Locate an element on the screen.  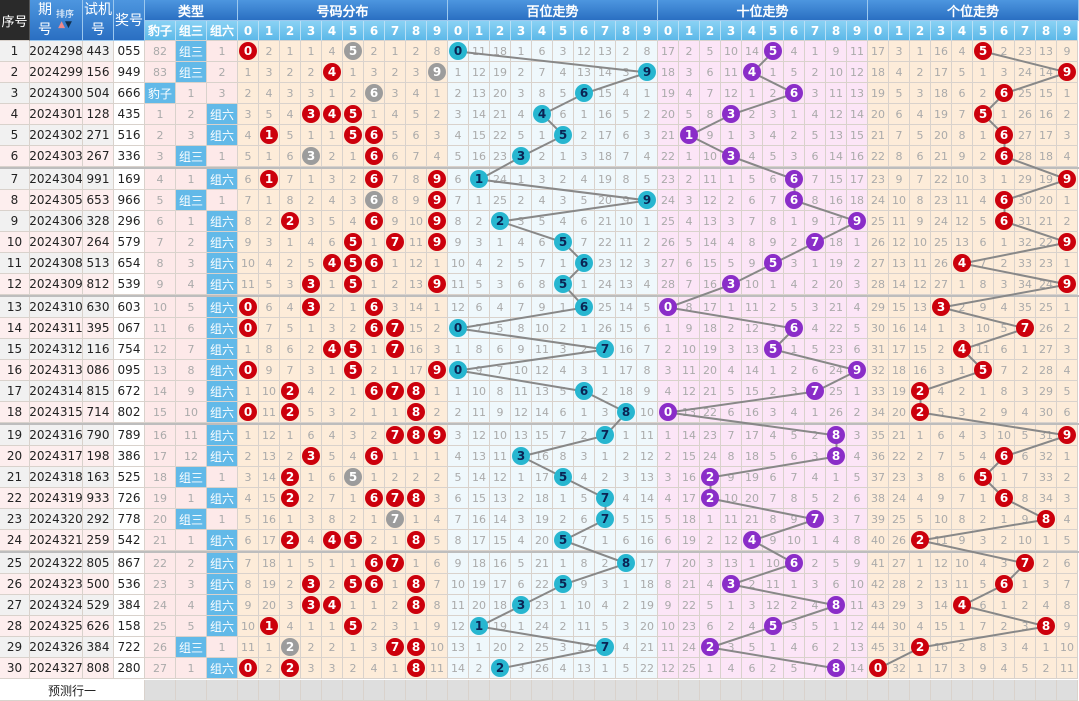
type-omission: 19 is located at coordinates (160, 498).